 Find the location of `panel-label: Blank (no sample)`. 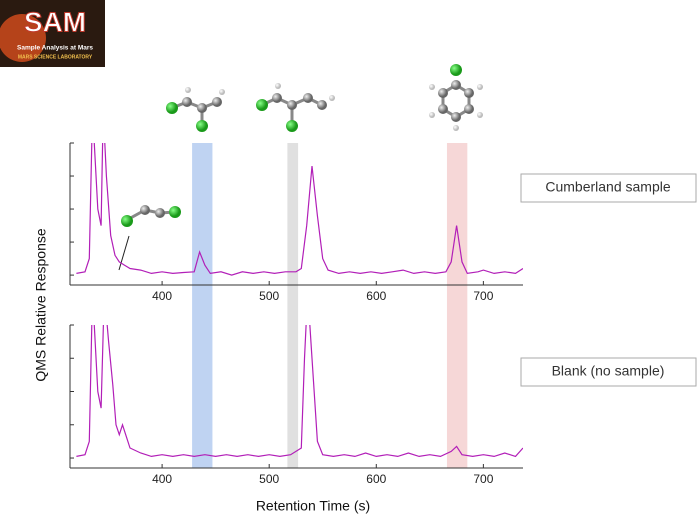

panel-label: Blank (no sample) is located at coordinates (608, 371).